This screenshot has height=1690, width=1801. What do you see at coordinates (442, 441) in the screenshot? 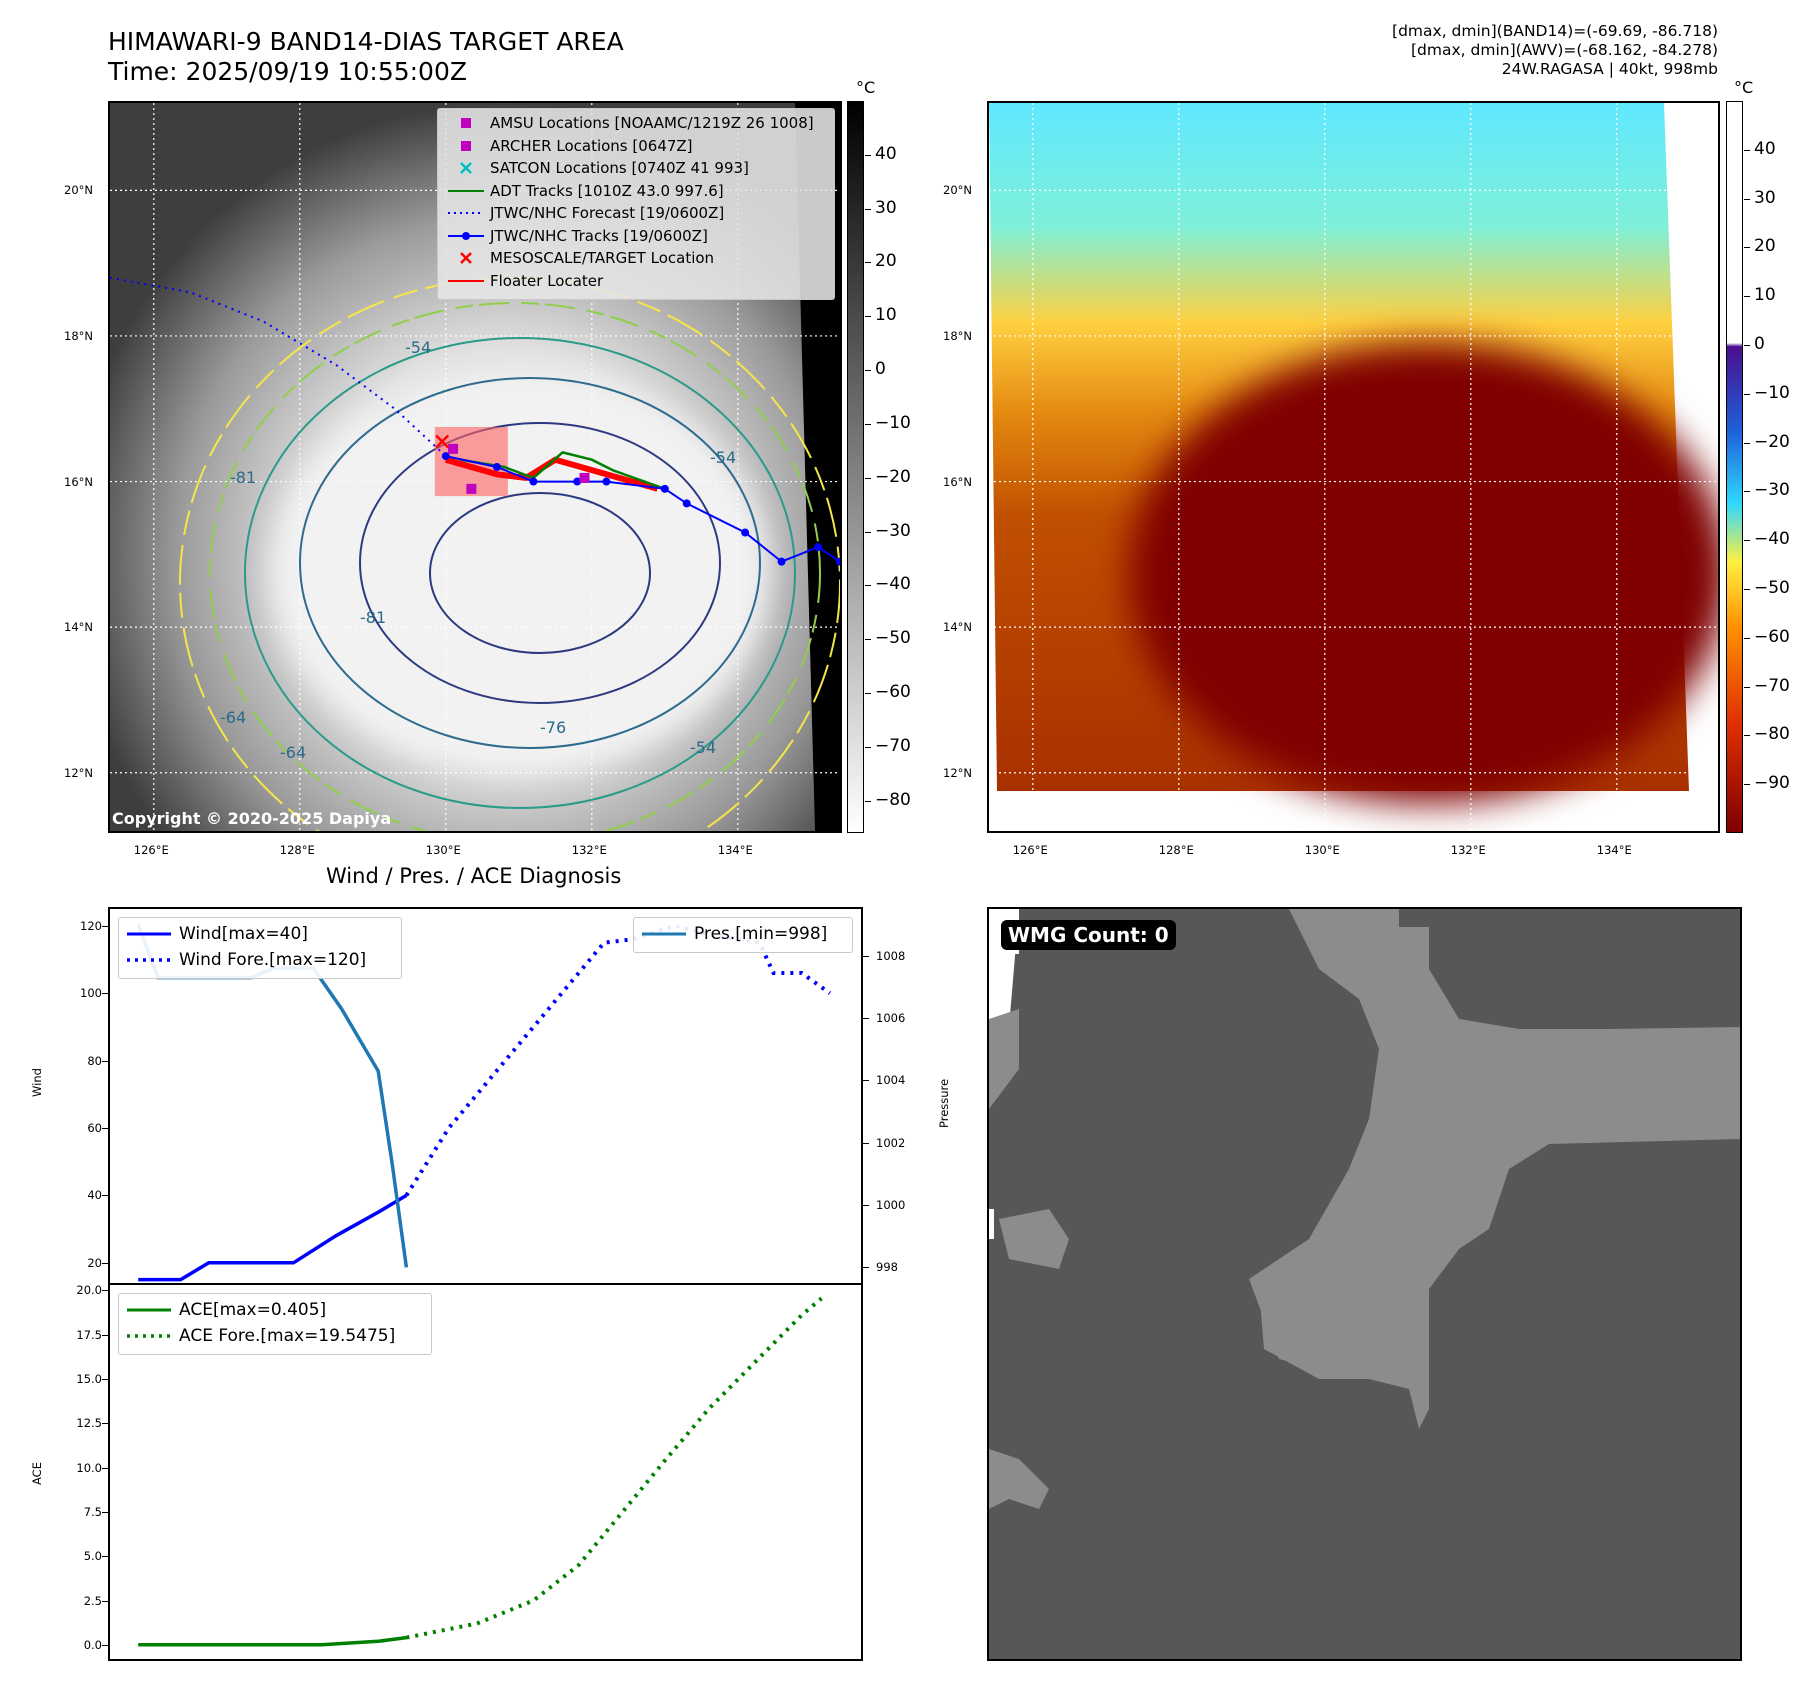
I see `mesoscale-marker` at bounding box center [442, 441].